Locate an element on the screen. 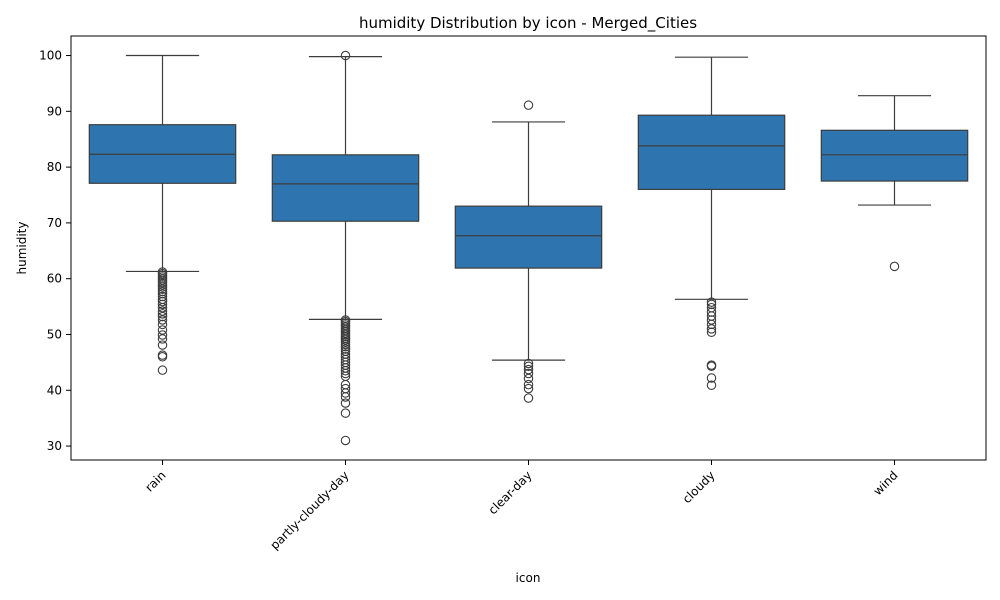  box-rain is located at coordinates (162, 214).